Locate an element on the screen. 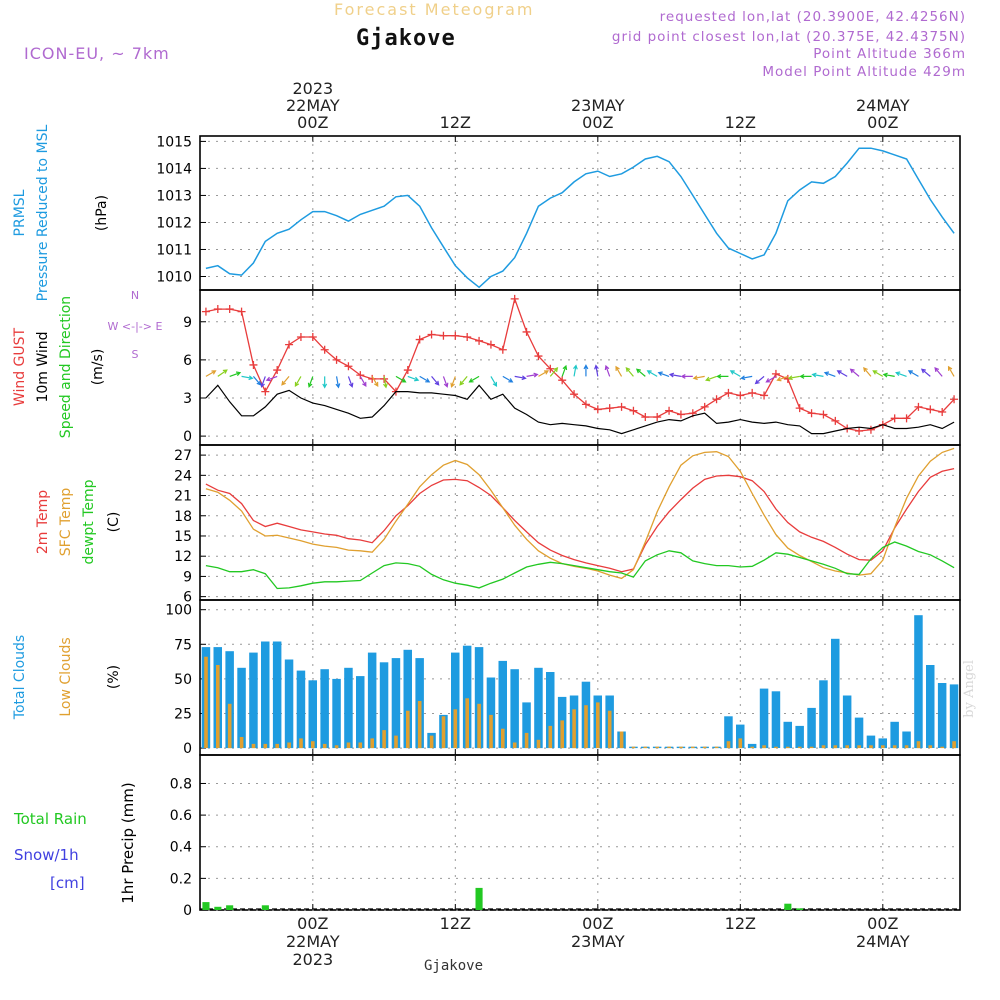  bottom-time-label: 12Z is located at coordinates (740, 923).